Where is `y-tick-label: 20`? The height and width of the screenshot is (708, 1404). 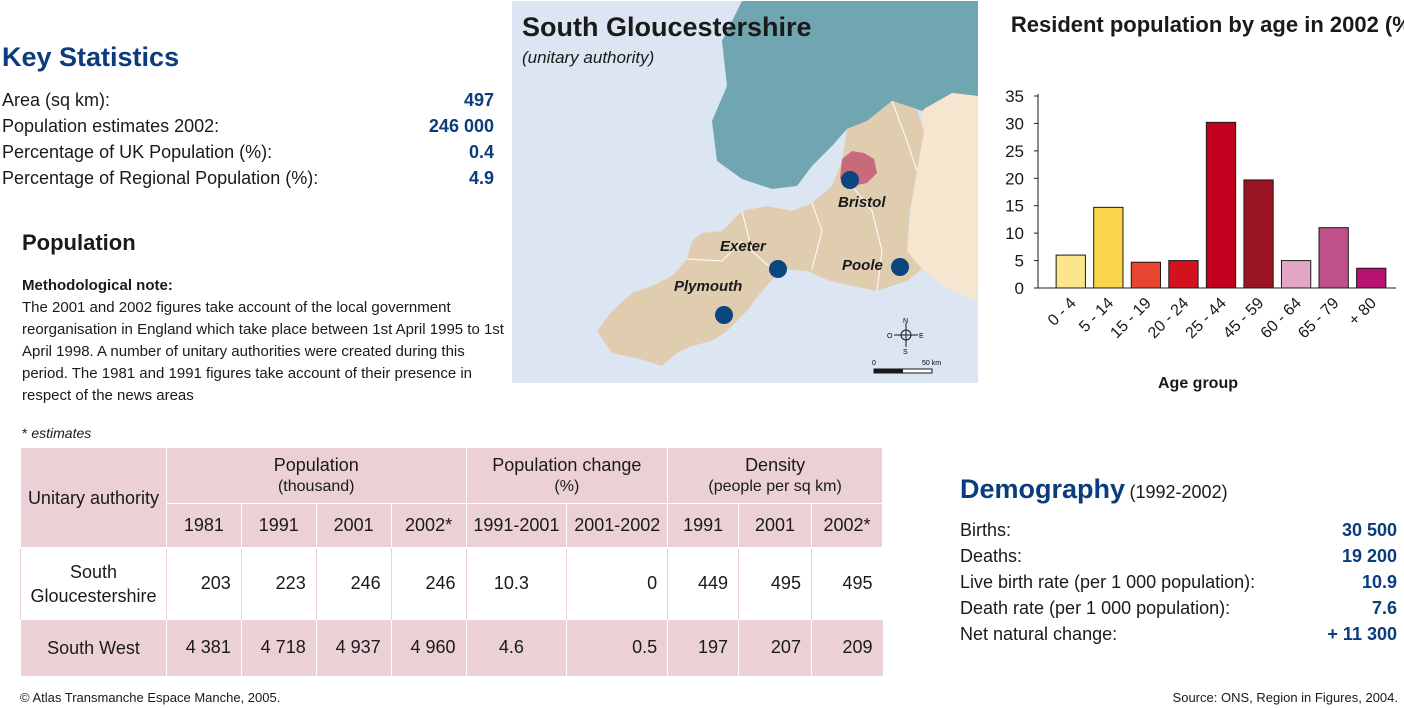
y-tick-label: 20 is located at coordinates (1014, 178).